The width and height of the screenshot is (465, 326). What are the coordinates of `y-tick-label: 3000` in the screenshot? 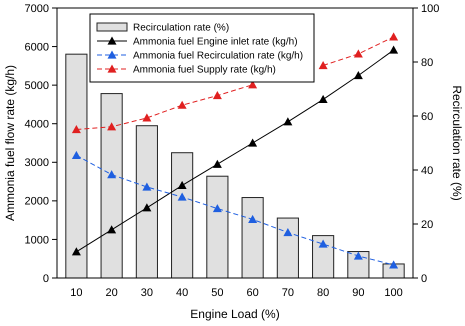 It's located at (36, 163).